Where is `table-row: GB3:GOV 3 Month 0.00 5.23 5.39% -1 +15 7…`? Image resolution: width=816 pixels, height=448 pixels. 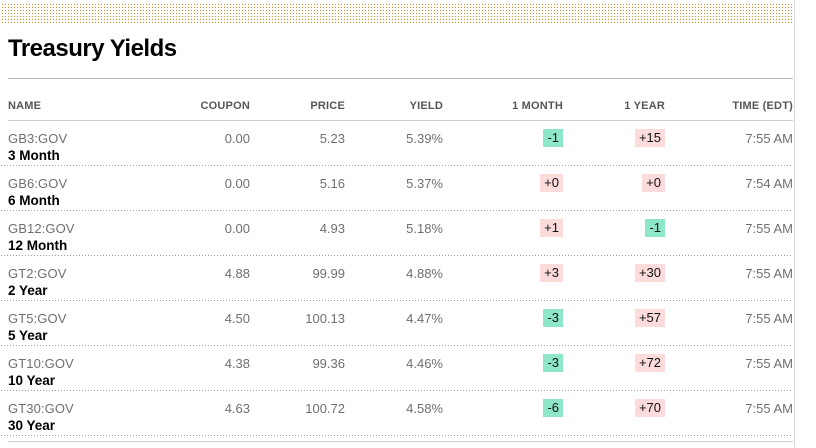 table-row: GB3:GOV 3 Month 0.00 5.23 5.39% -1 +15 7… is located at coordinates (397, 143).